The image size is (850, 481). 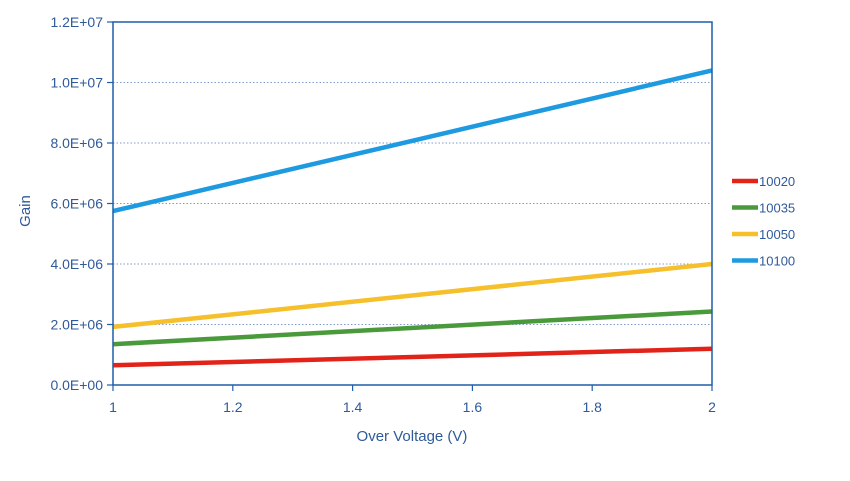 I want to click on y-tick-label: 0.0E+00, so click(x=76, y=385).